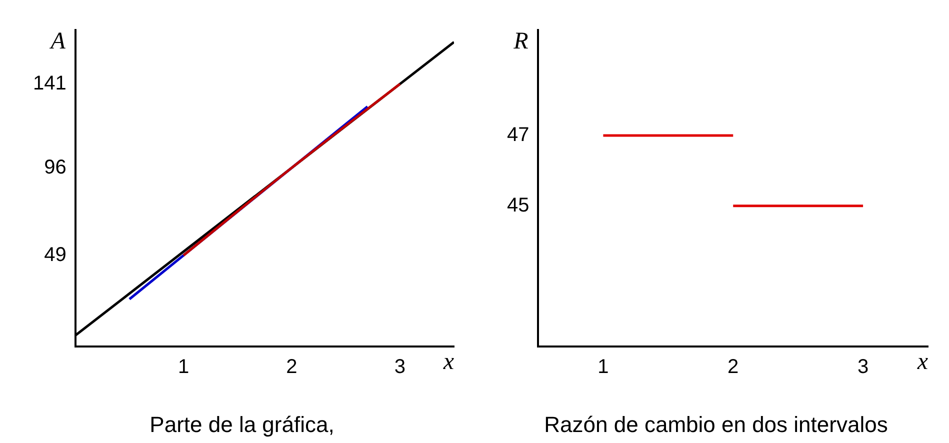 Image resolution: width=949 pixels, height=443 pixels. Describe the element at coordinates (242, 424) in the screenshot. I see `text: Parte de la gráfica,` at that location.